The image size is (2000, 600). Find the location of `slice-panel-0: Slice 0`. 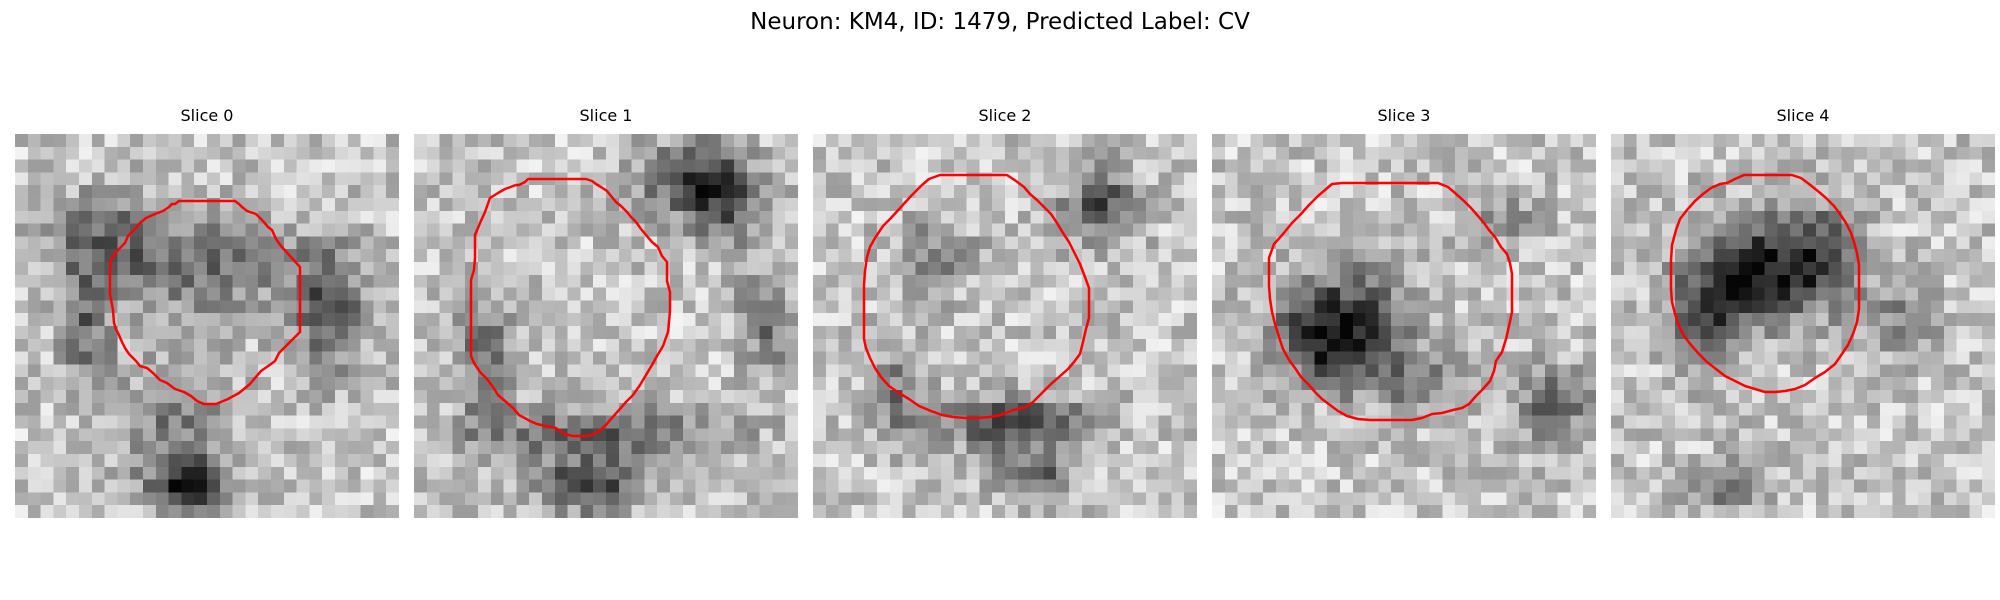

slice-panel-0: Slice 0 is located at coordinates (207, 318).